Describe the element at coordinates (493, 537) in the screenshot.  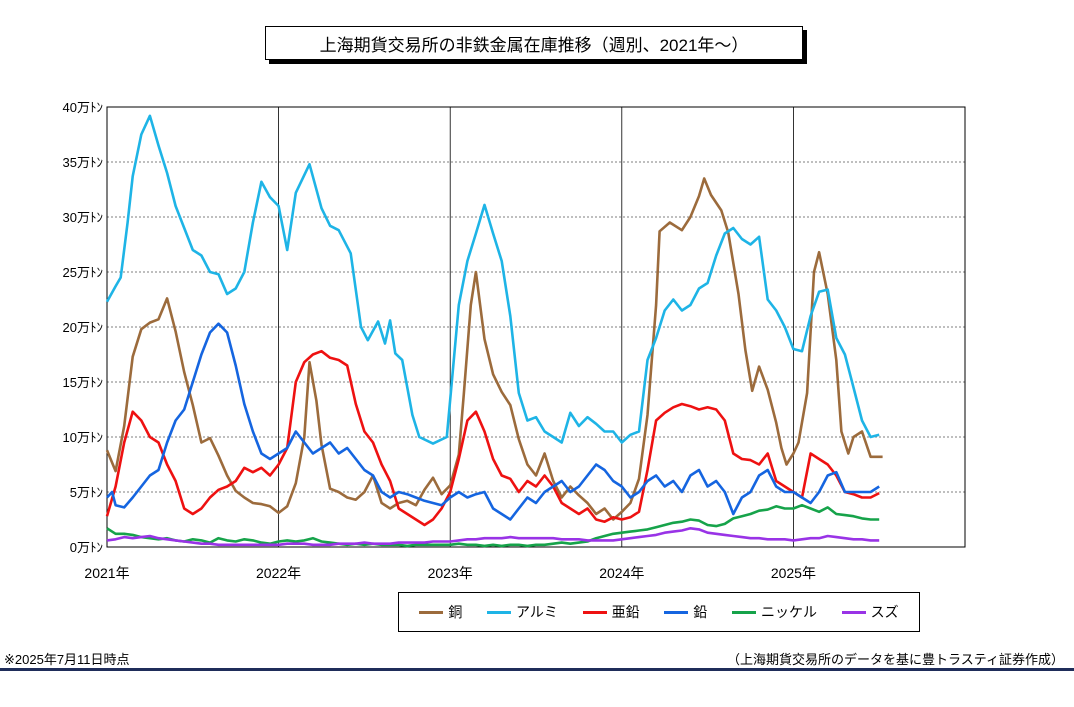
I see `series-line-スズ` at that location.